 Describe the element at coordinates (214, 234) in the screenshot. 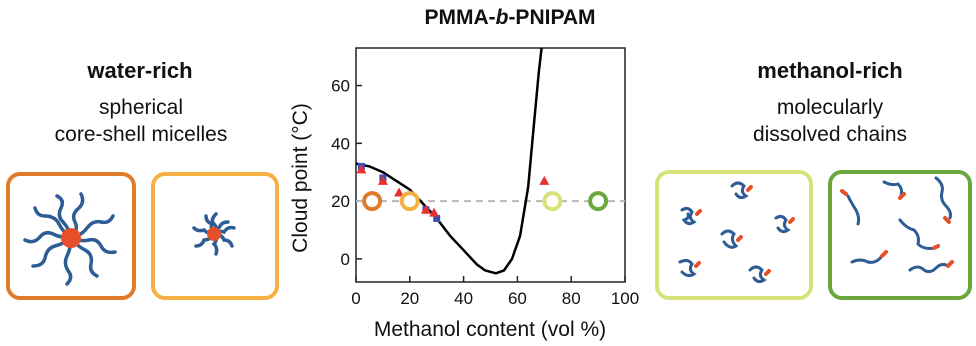

I see `small-micelle-core` at that location.